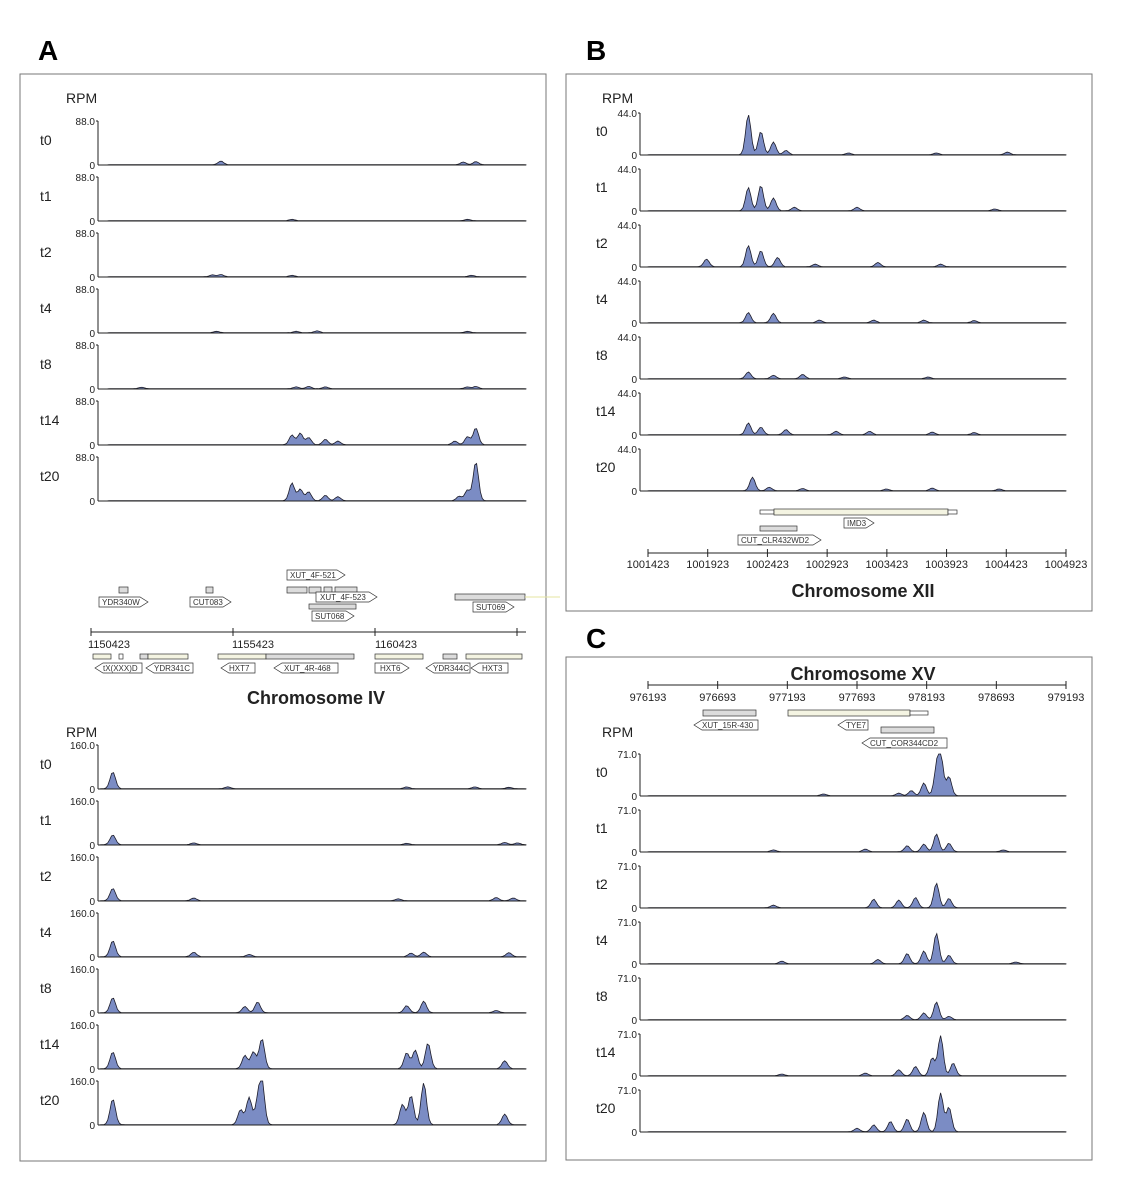 Image resolution: width=1133 pixels, height=1200 pixels. What do you see at coordinates (602, 355) in the screenshot?
I see `chr12-track-label-t8: t8` at bounding box center [602, 355].